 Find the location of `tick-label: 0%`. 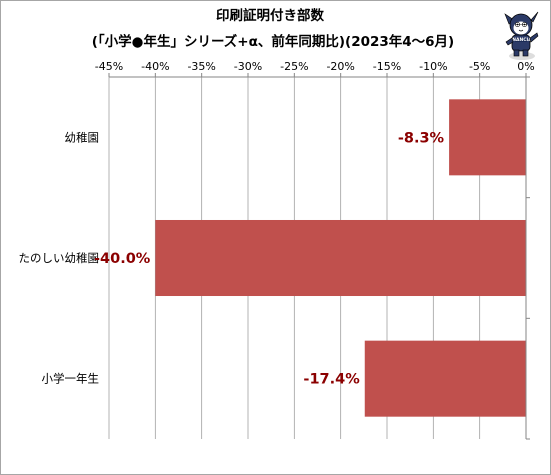

tick-label: 0% is located at coordinates (525, 66).